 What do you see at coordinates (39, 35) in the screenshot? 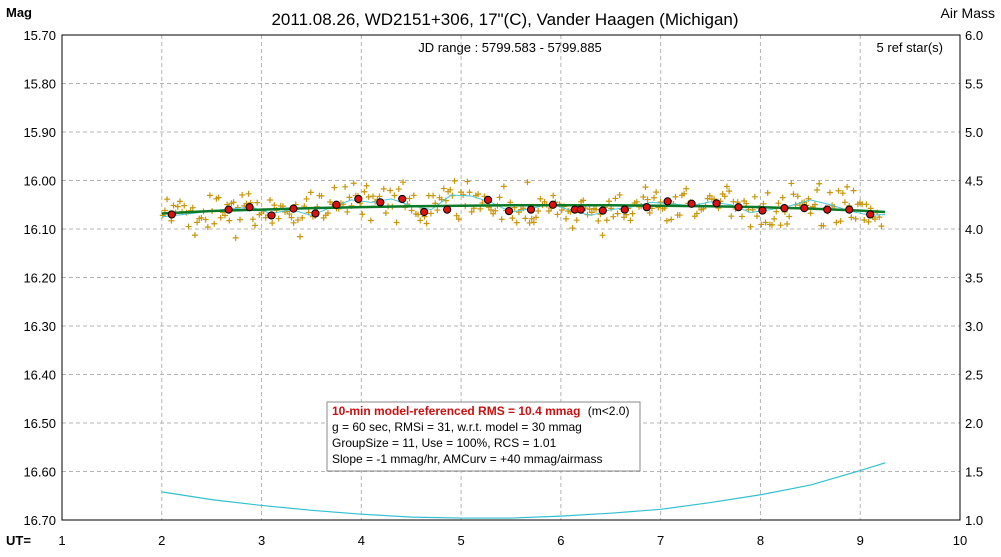
I see `y-tick-label-left: 15.70` at bounding box center [39, 35].